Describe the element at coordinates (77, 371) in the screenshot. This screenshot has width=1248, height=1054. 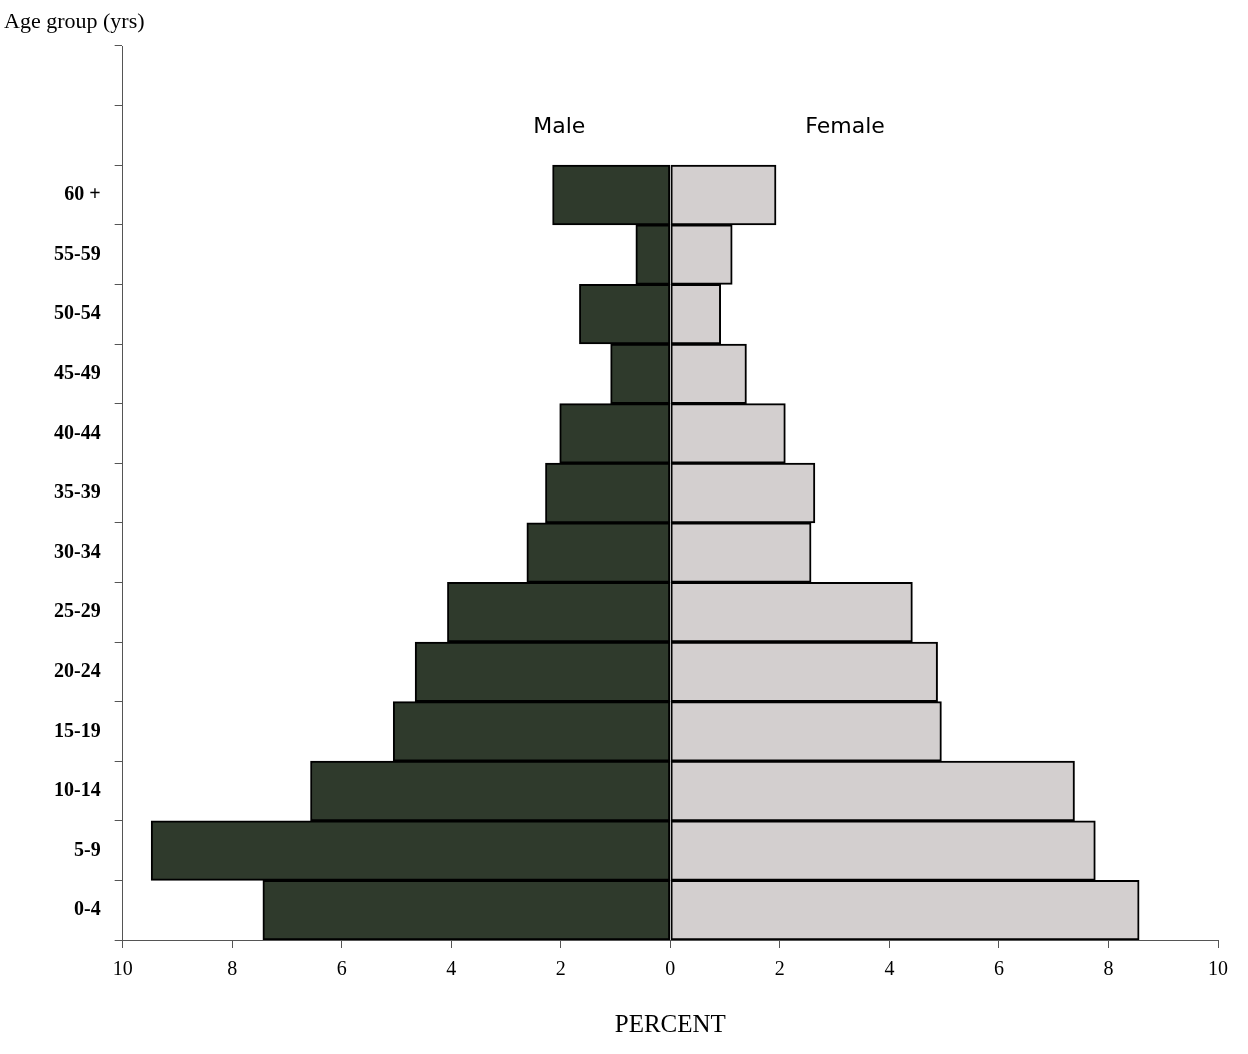
I see `y-tick-label: 45-49` at that location.